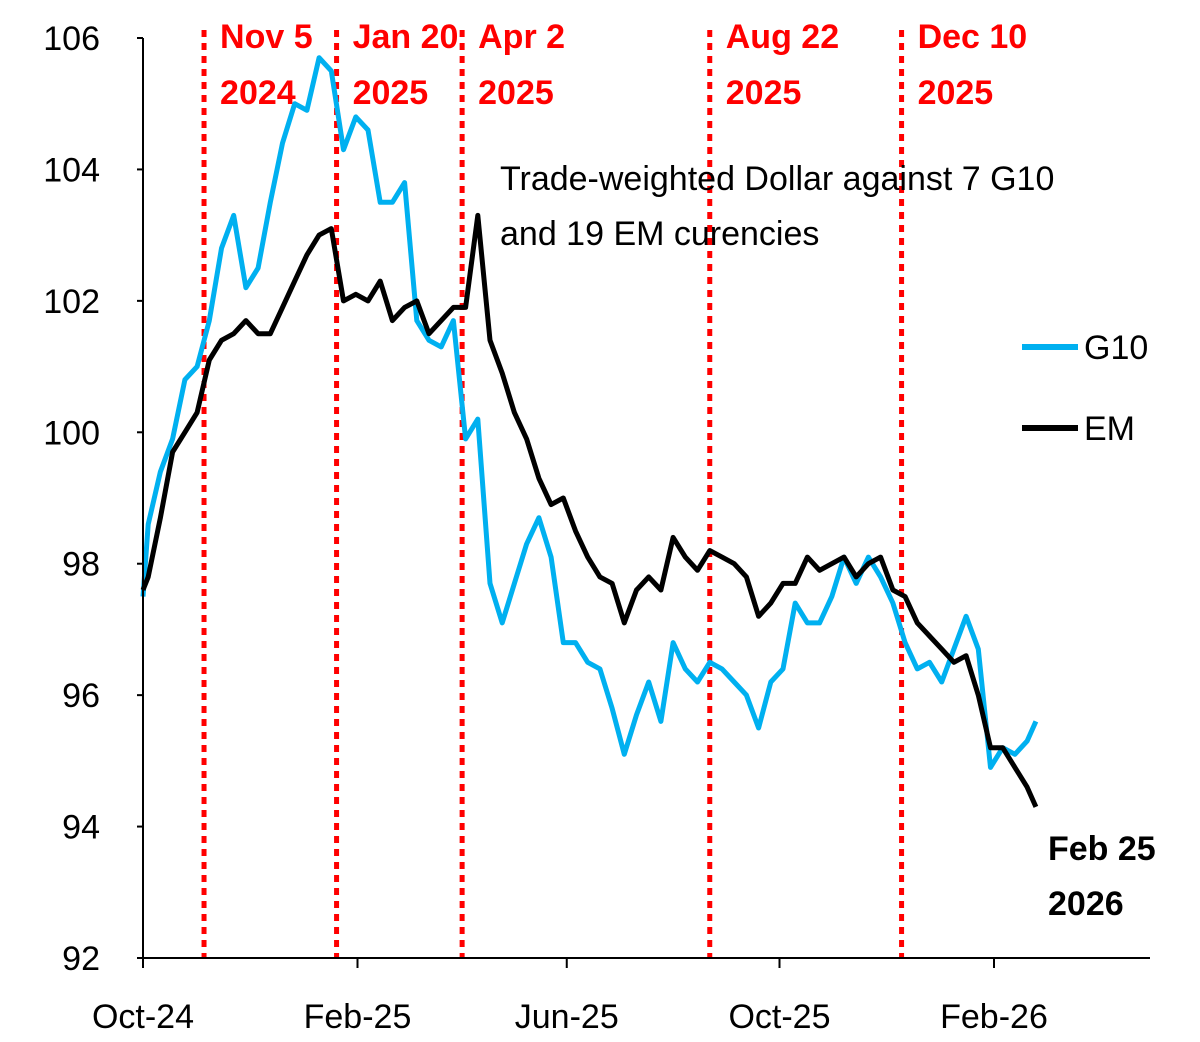  Describe the element at coordinates (1086, 904) in the screenshot. I see `end-label-line-2: 2026` at that location.